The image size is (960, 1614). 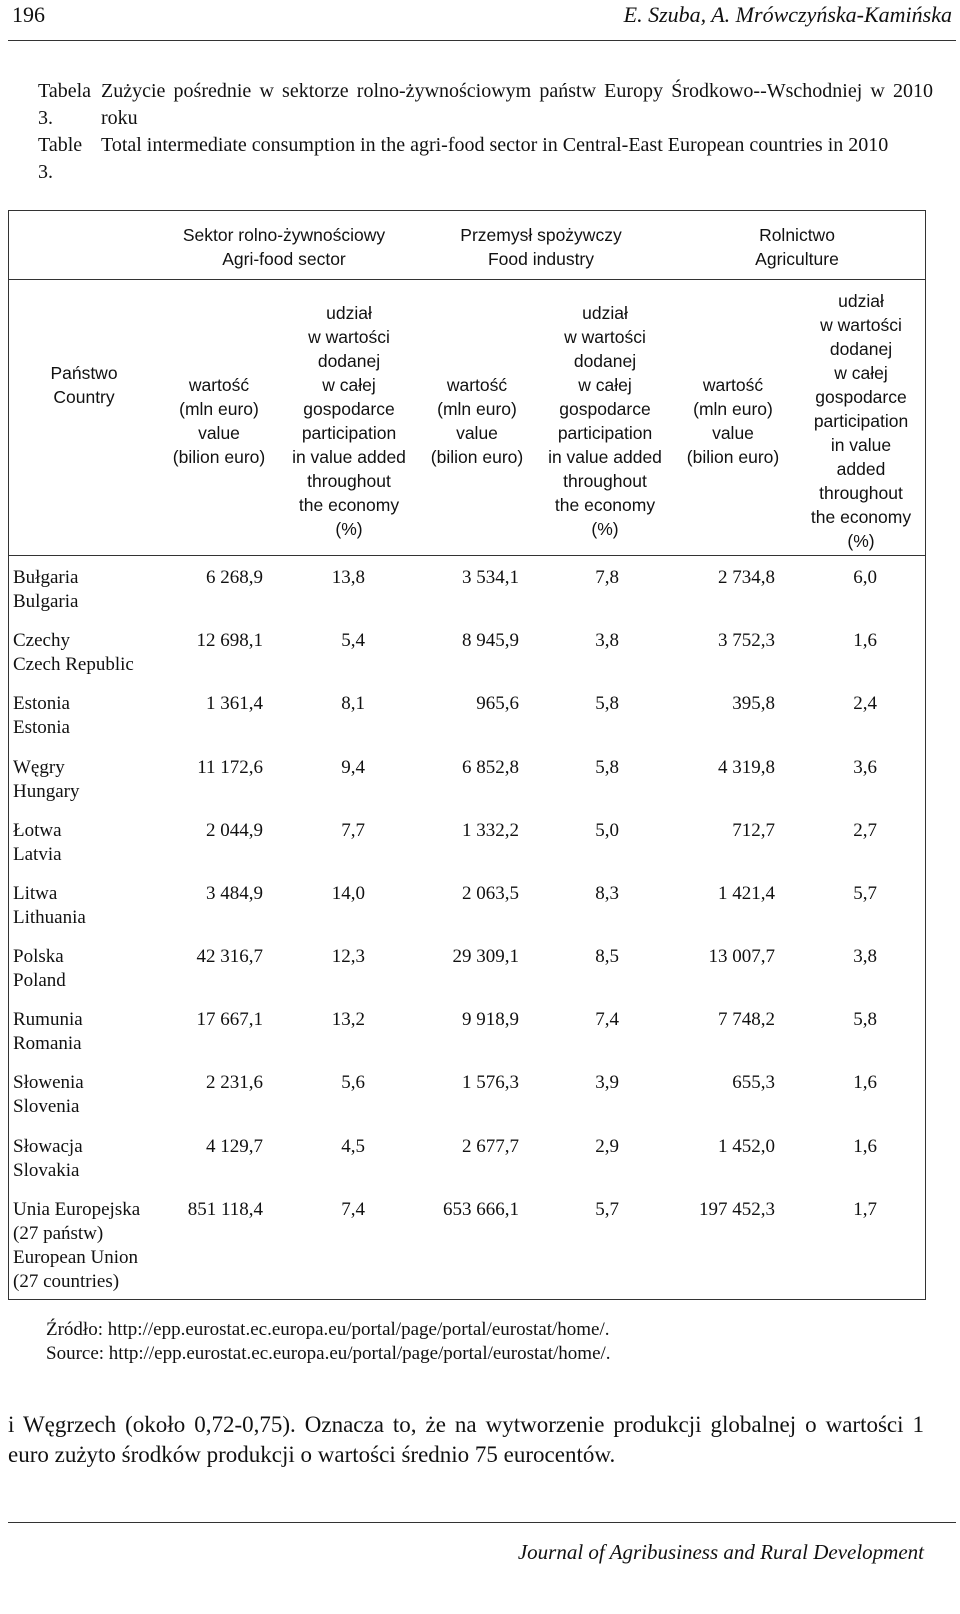 I want to click on food-industry-value: 1 576,3, so click(x=490, y=1082).